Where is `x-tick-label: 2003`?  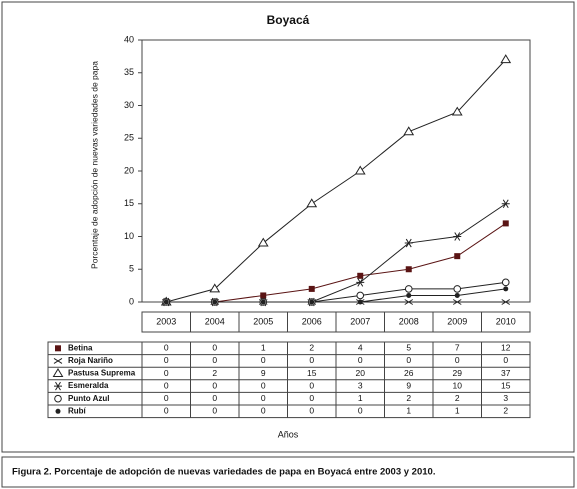 x-tick-label: 2003 is located at coordinates (166, 321).